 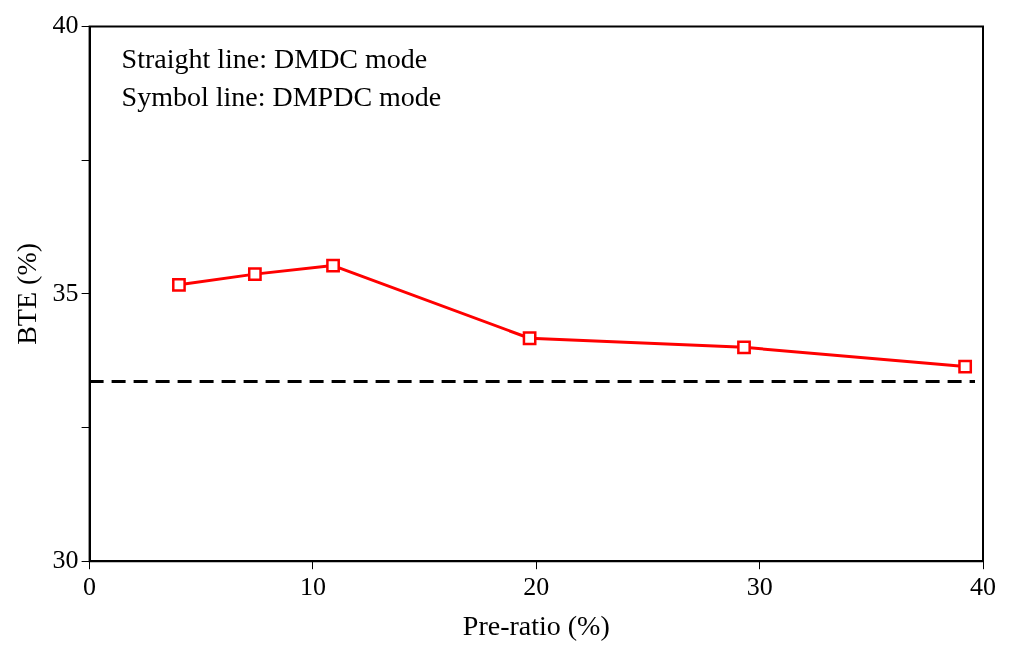 I want to click on x-tick-label: 10, so click(x=312, y=586).